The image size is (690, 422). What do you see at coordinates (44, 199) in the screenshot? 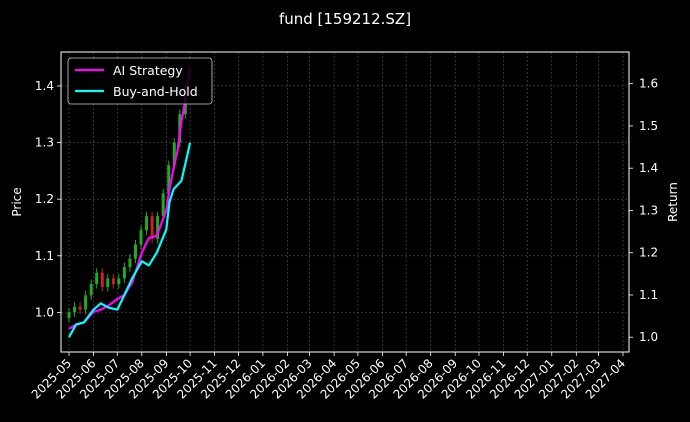
I see `y-left-tick-label: 1.2` at bounding box center [44, 199].